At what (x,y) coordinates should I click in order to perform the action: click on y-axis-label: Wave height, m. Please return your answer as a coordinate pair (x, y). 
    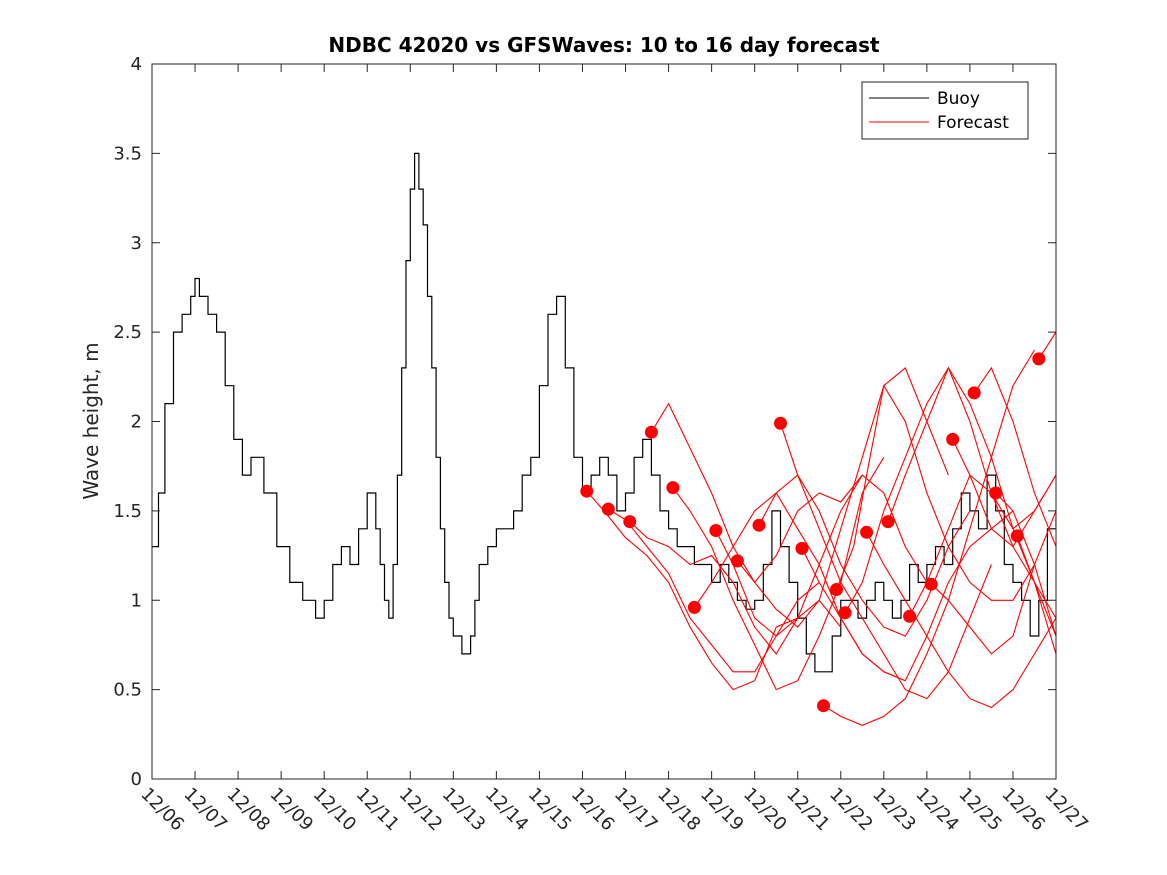
    Looking at the image, I should click on (91, 420).